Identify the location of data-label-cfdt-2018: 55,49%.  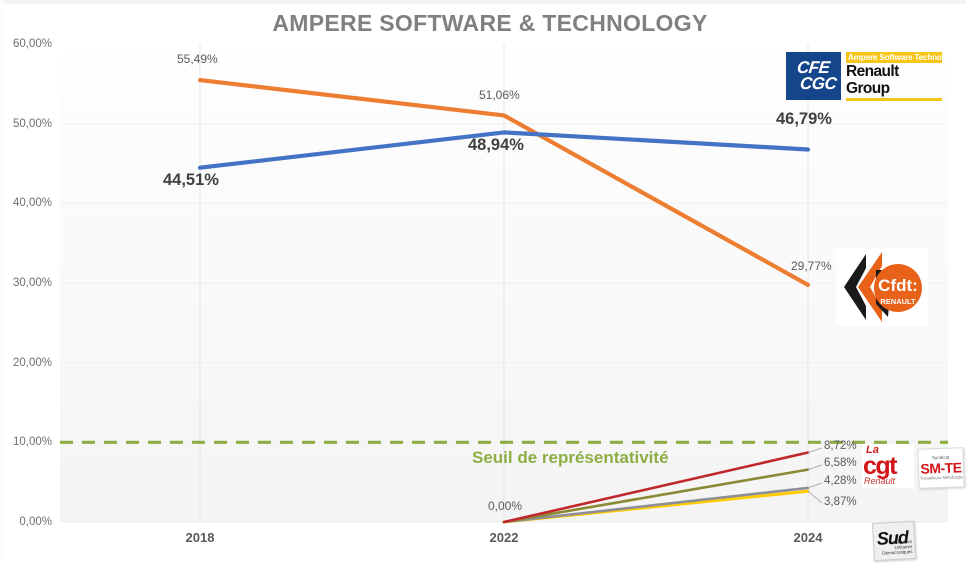
(197, 59).